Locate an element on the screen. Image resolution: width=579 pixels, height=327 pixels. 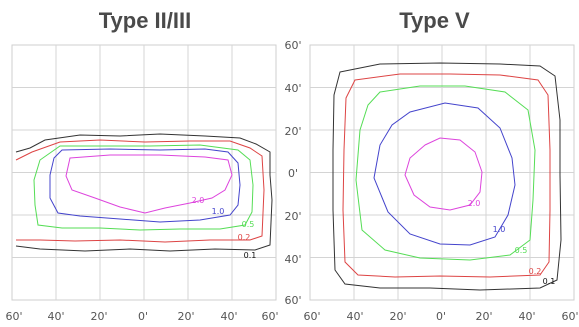
contour-2-0-right is located at coordinates (443, 174).